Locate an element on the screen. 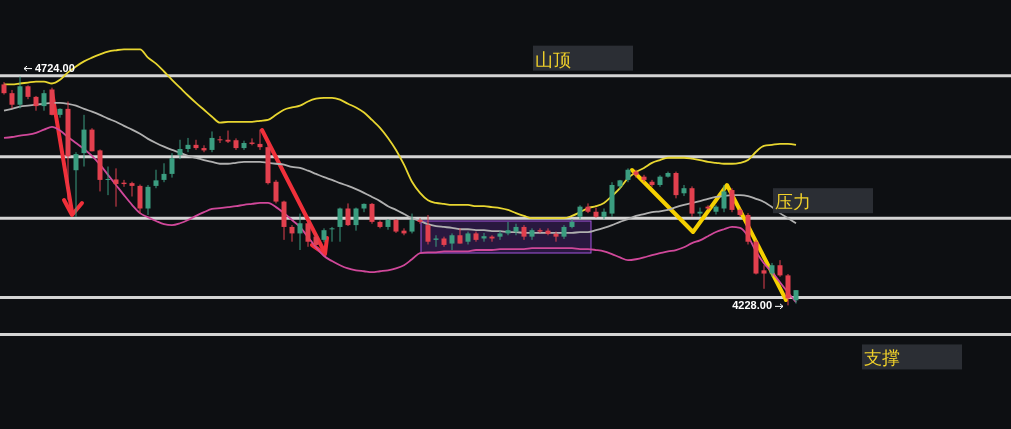 The height and width of the screenshot is (429, 1011). ref-line-label: 山顶 is located at coordinates (553, 59).